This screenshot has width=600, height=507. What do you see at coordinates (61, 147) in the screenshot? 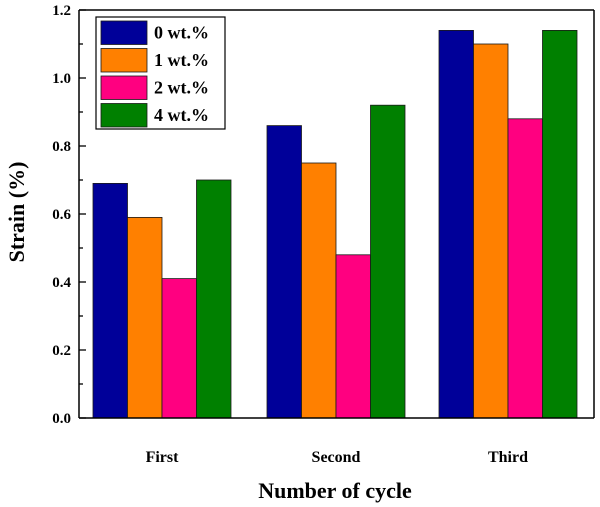
I see `y-tick-label: 0.8` at bounding box center [61, 147].